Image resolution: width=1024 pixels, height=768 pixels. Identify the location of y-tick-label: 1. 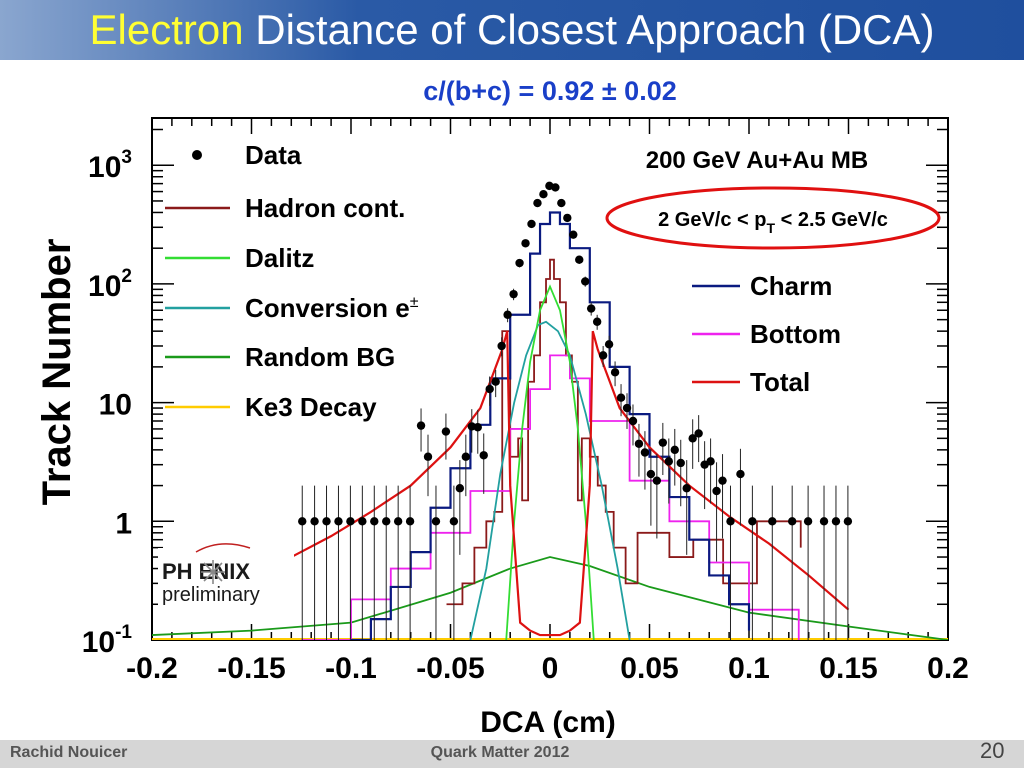
(123, 523).